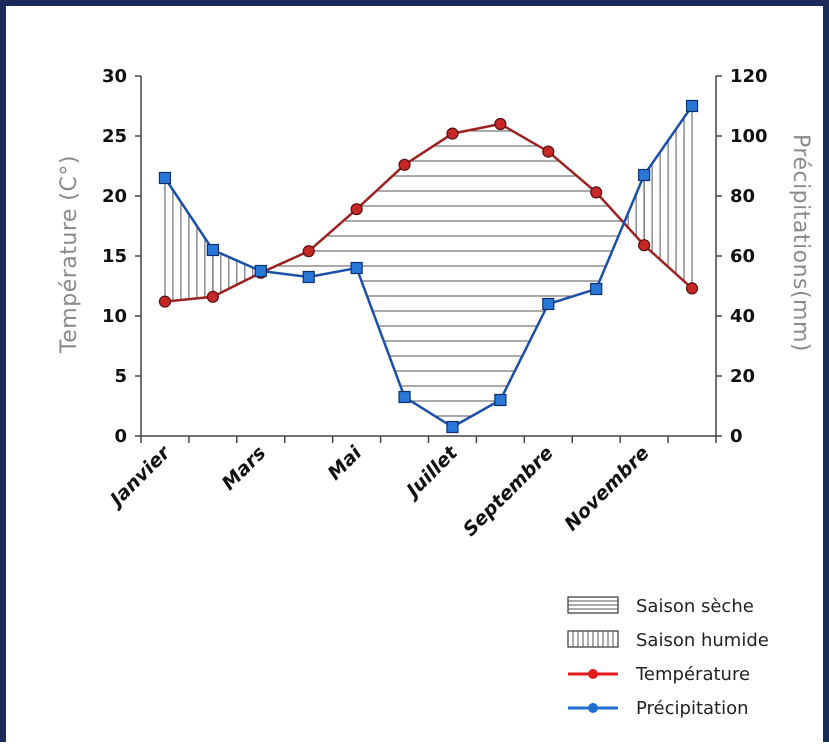  I want to click on right-tick-label: 100, so click(749, 136).